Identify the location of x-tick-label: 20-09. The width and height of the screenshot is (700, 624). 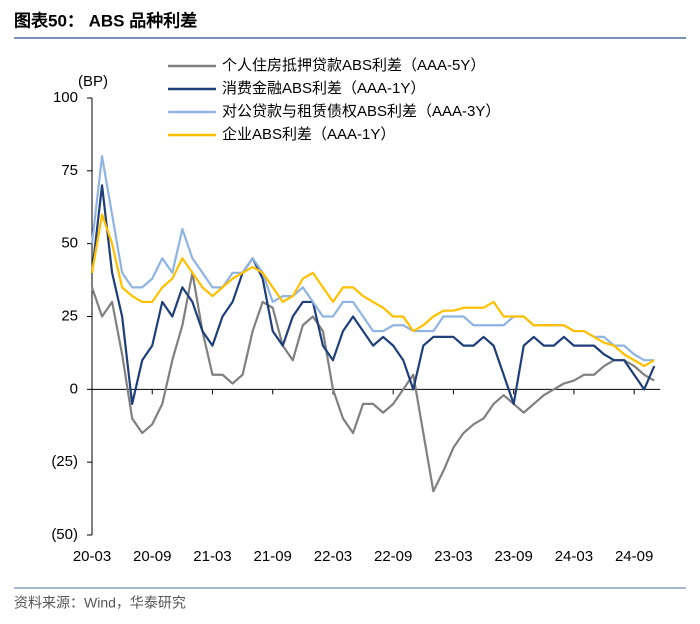
(152, 556).